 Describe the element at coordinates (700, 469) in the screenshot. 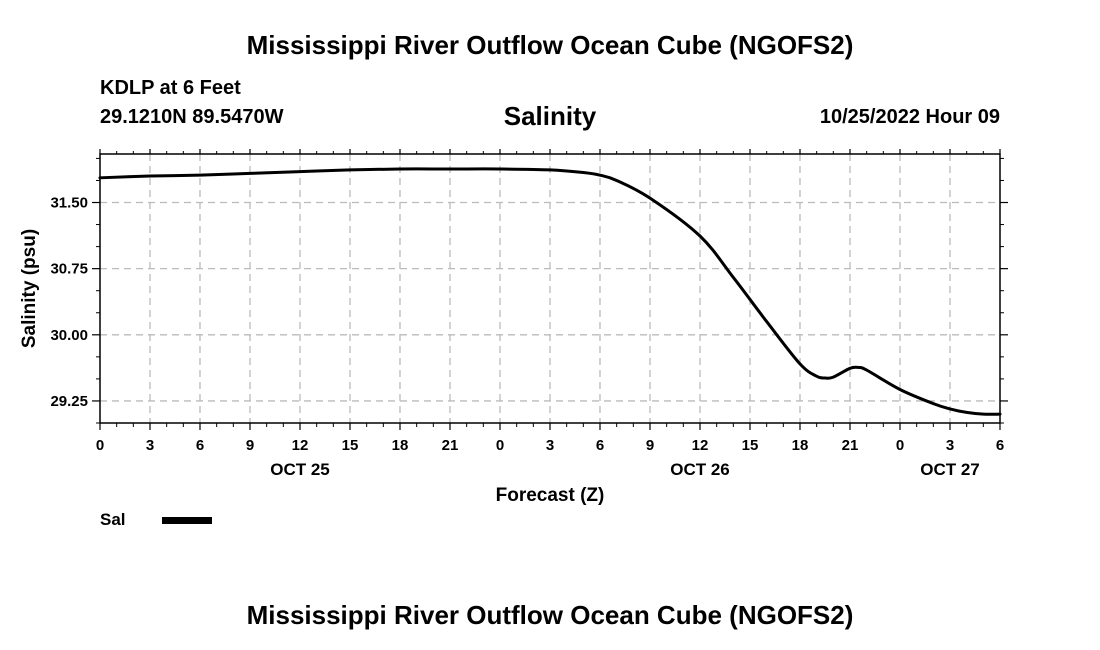

I see `x-date-label: OCT 26` at that location.